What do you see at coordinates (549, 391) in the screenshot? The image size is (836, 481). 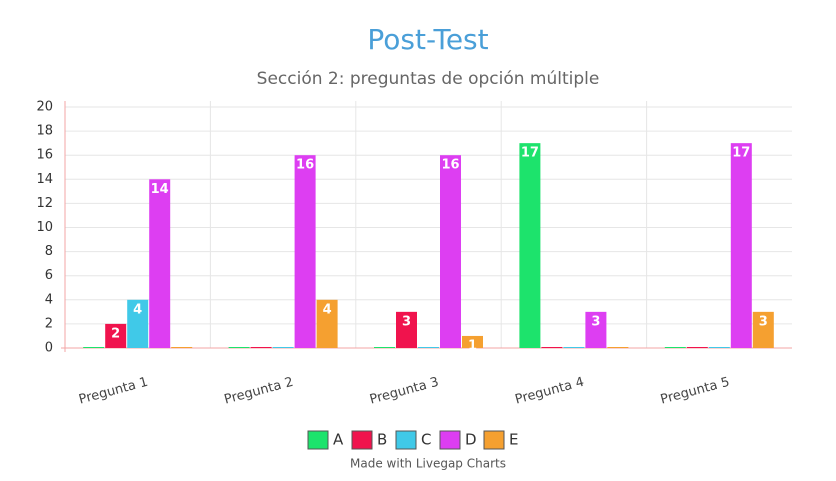 I see `x-tick-label: Pregunta 4` at bounding box center [549, 391].